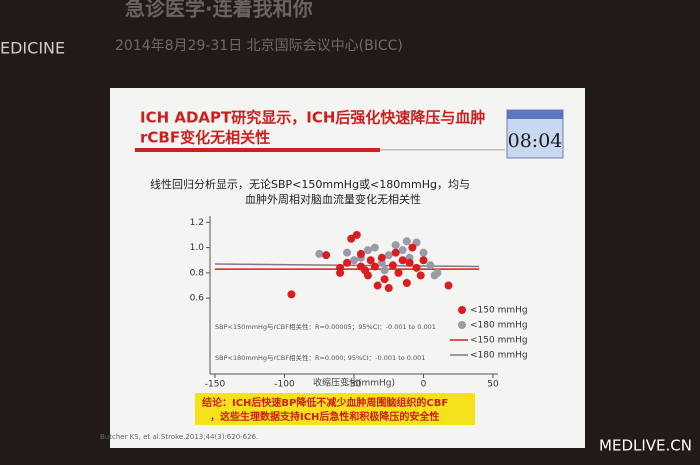  I want to click on y-tick-label: 1.0, so click(197, 248).